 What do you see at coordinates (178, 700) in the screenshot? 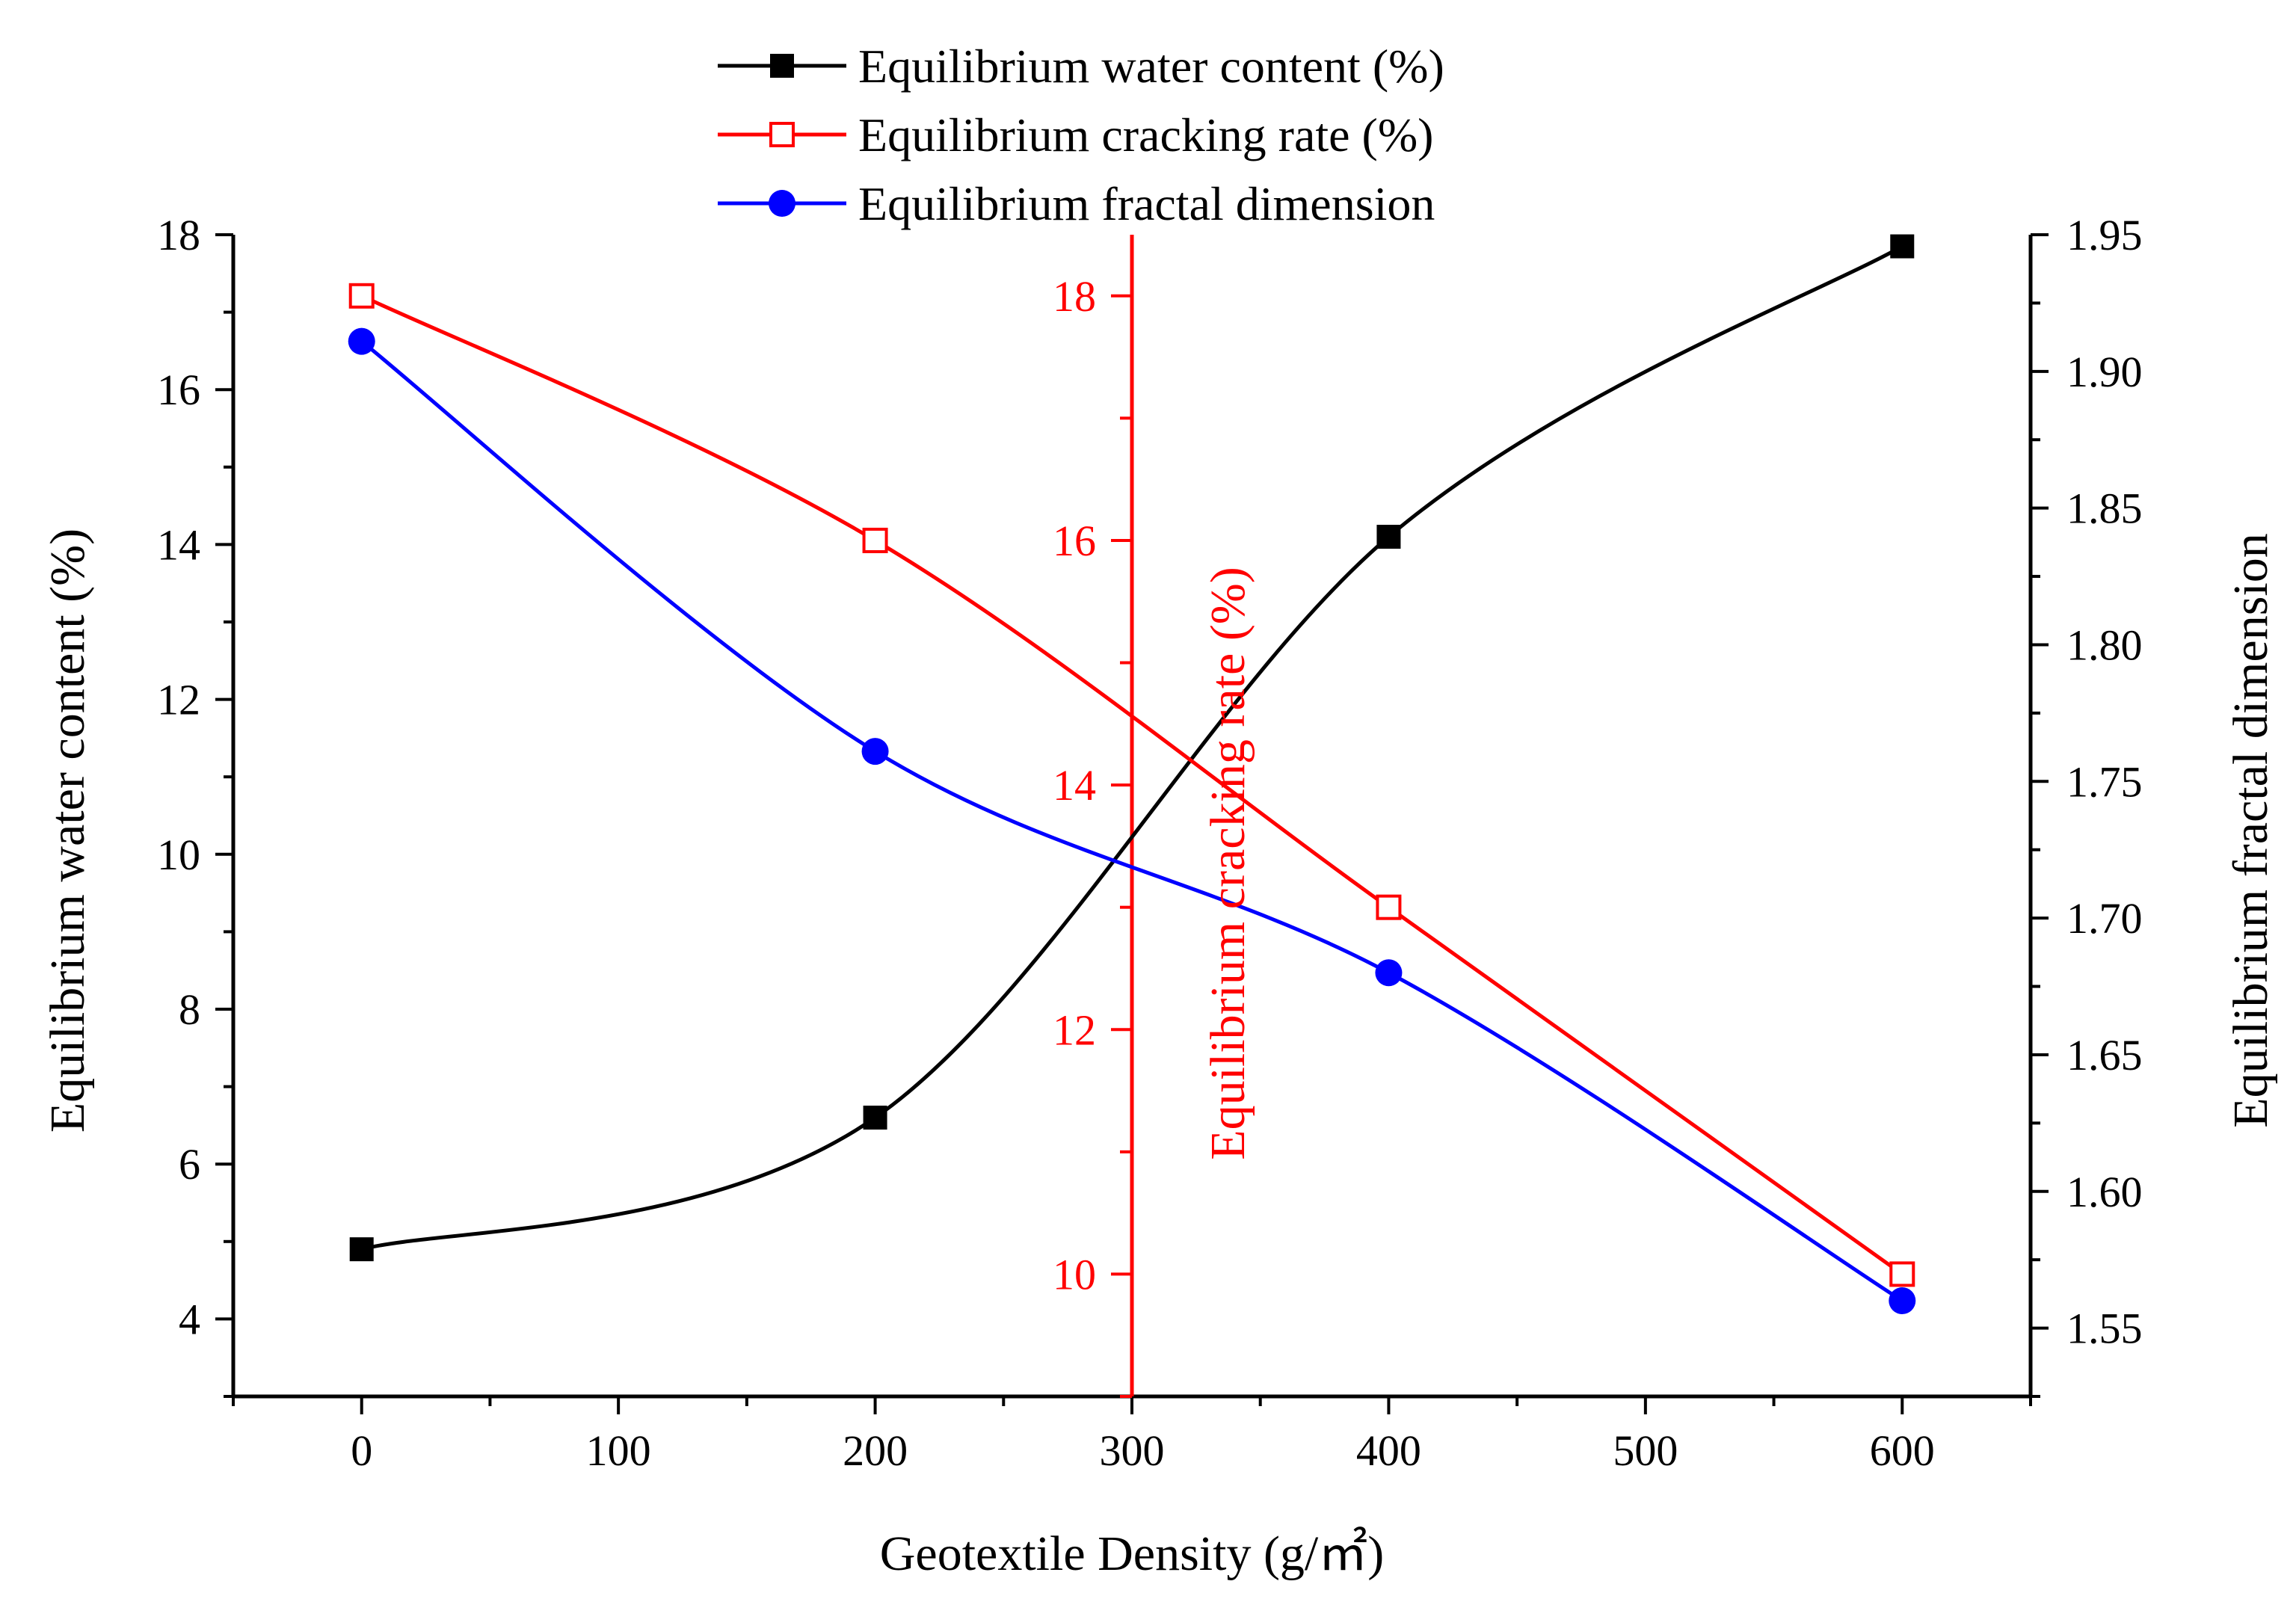
I see `left-y-tick-label: 12` at bounding box center [178, 700].